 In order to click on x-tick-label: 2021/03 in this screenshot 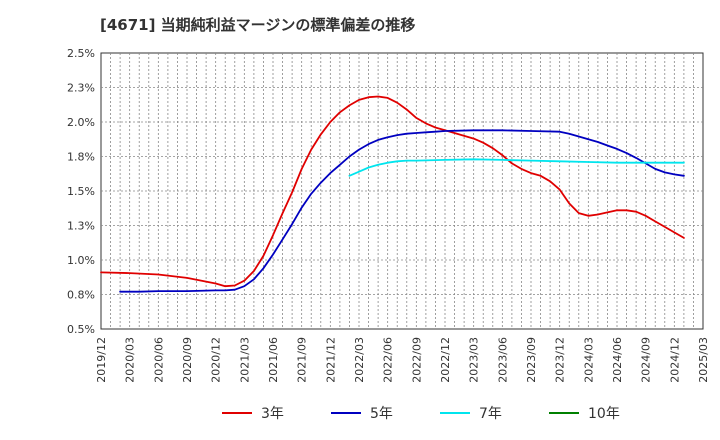, I will do `click(244, 360)`.